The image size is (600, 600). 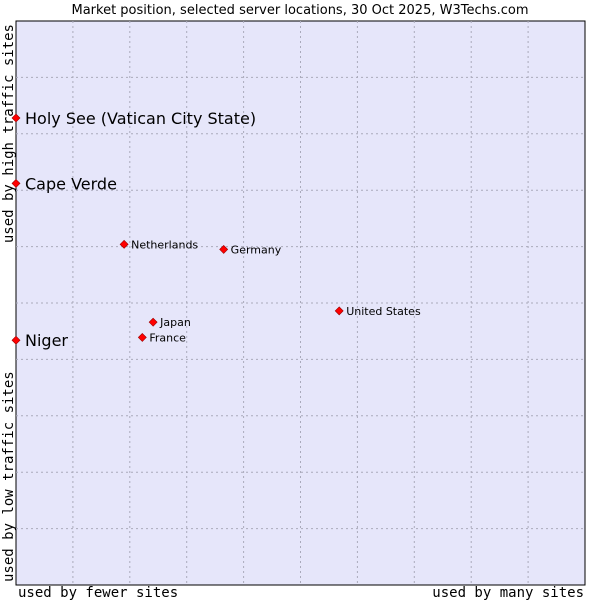 What do you see at coordinates (508, 592) in the screenshot?
I see `x-axis-label-right: used by many sites` at bounding box center [508, 592].